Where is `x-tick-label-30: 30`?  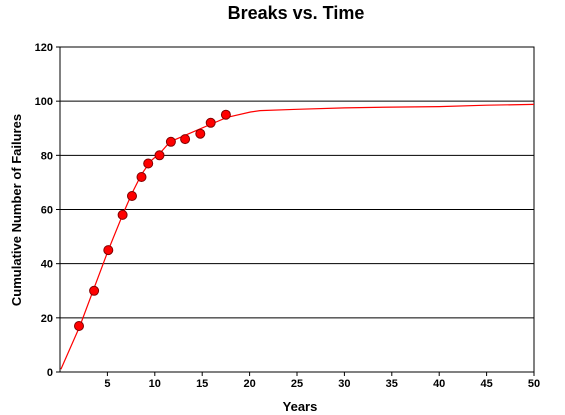
x-tick-label-30: 30 is located at coordinates (344, 384).